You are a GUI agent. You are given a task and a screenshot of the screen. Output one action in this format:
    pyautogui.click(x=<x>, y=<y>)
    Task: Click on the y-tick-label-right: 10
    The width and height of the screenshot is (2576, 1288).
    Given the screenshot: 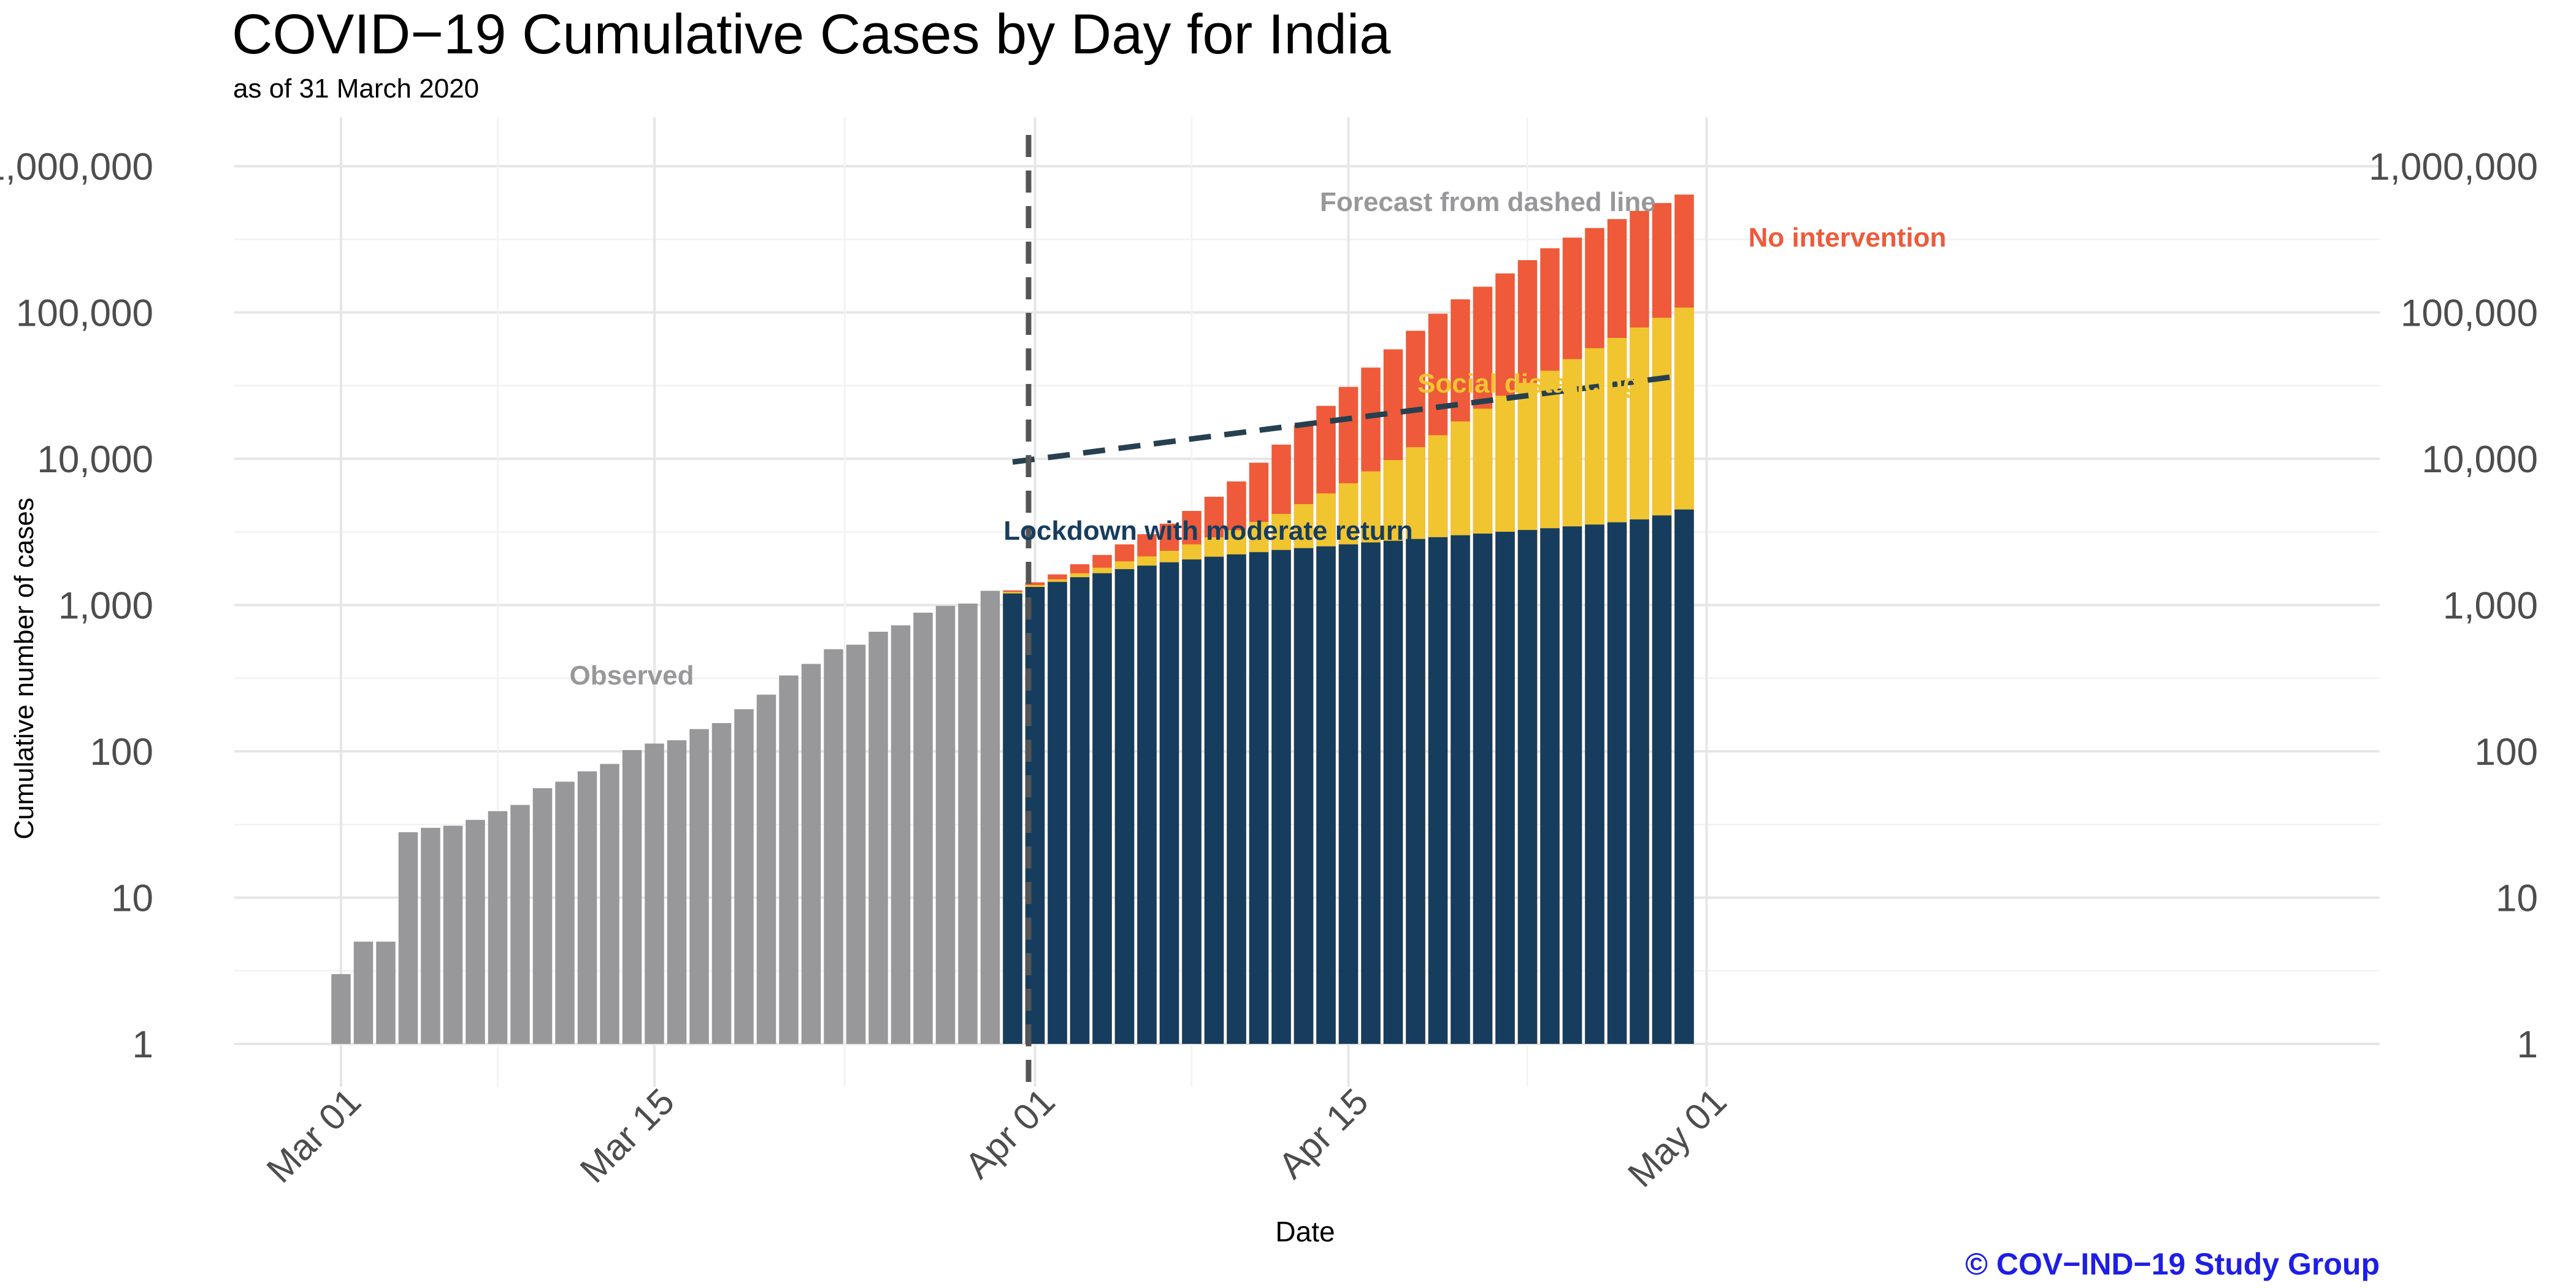 What is the action you would take?
    pyautogui.click(x=2517, y=899)
    